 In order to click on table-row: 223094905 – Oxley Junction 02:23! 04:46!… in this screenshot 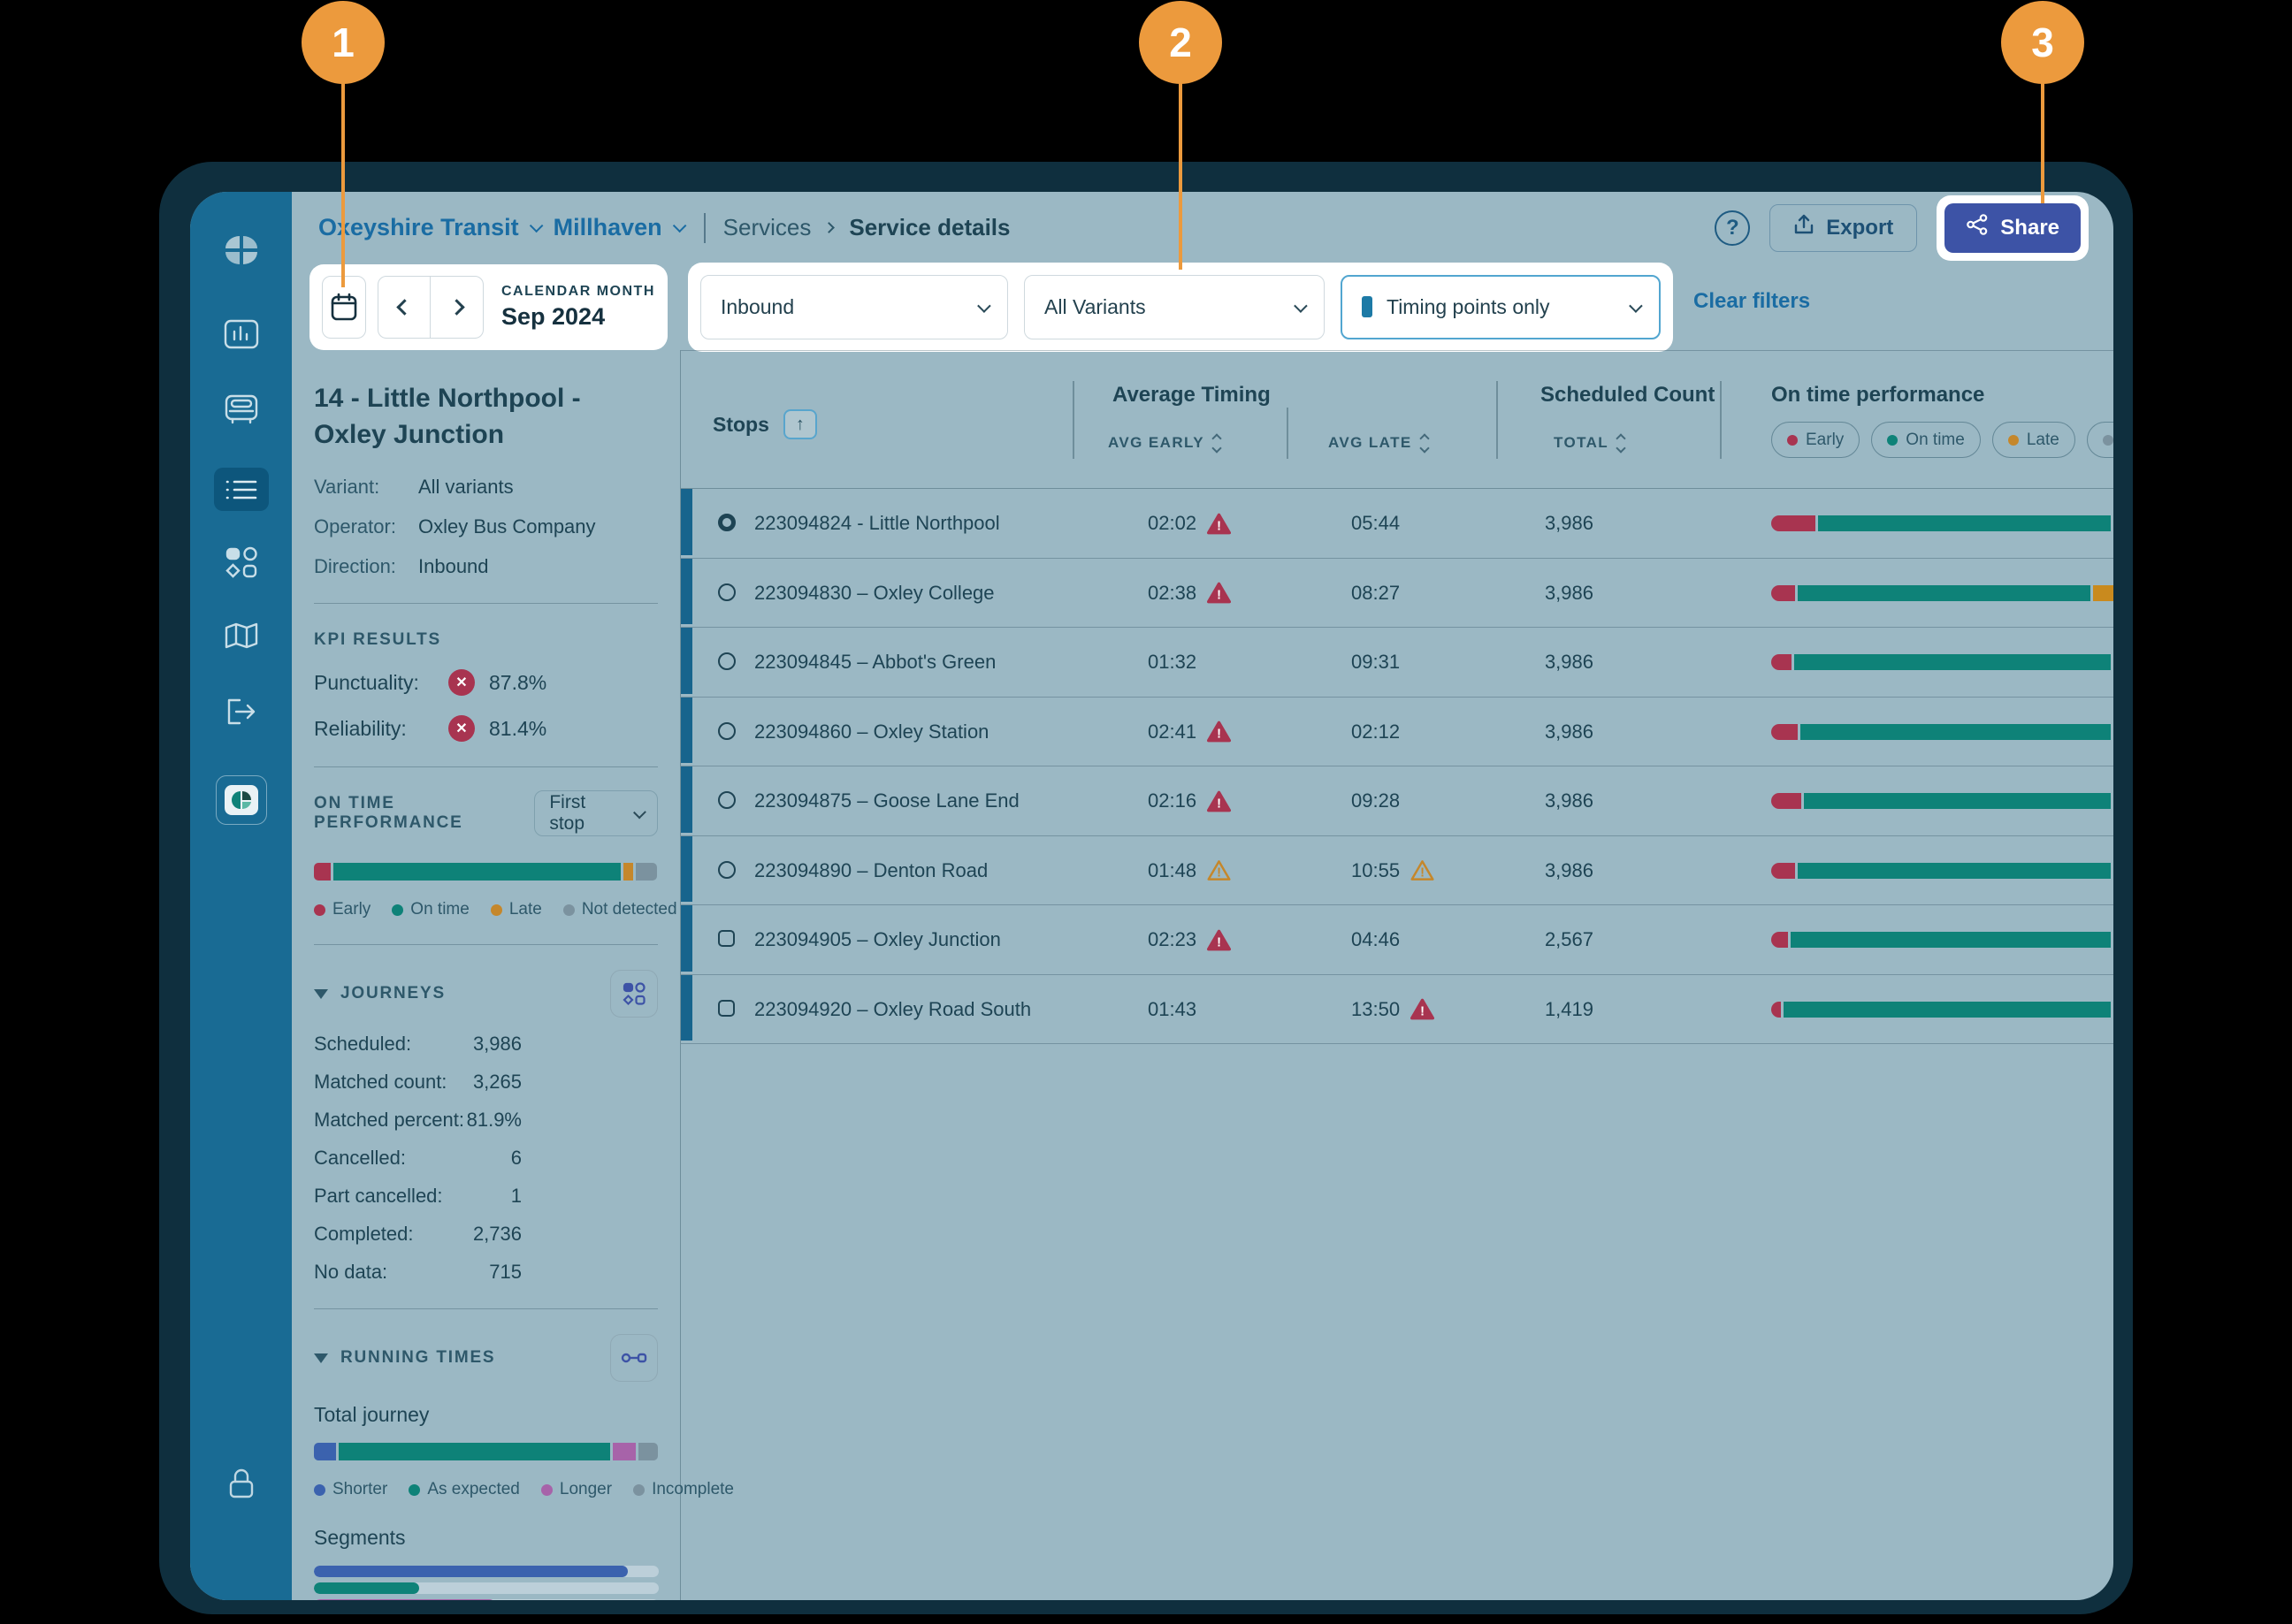, I will do `click(1397, 940)`.